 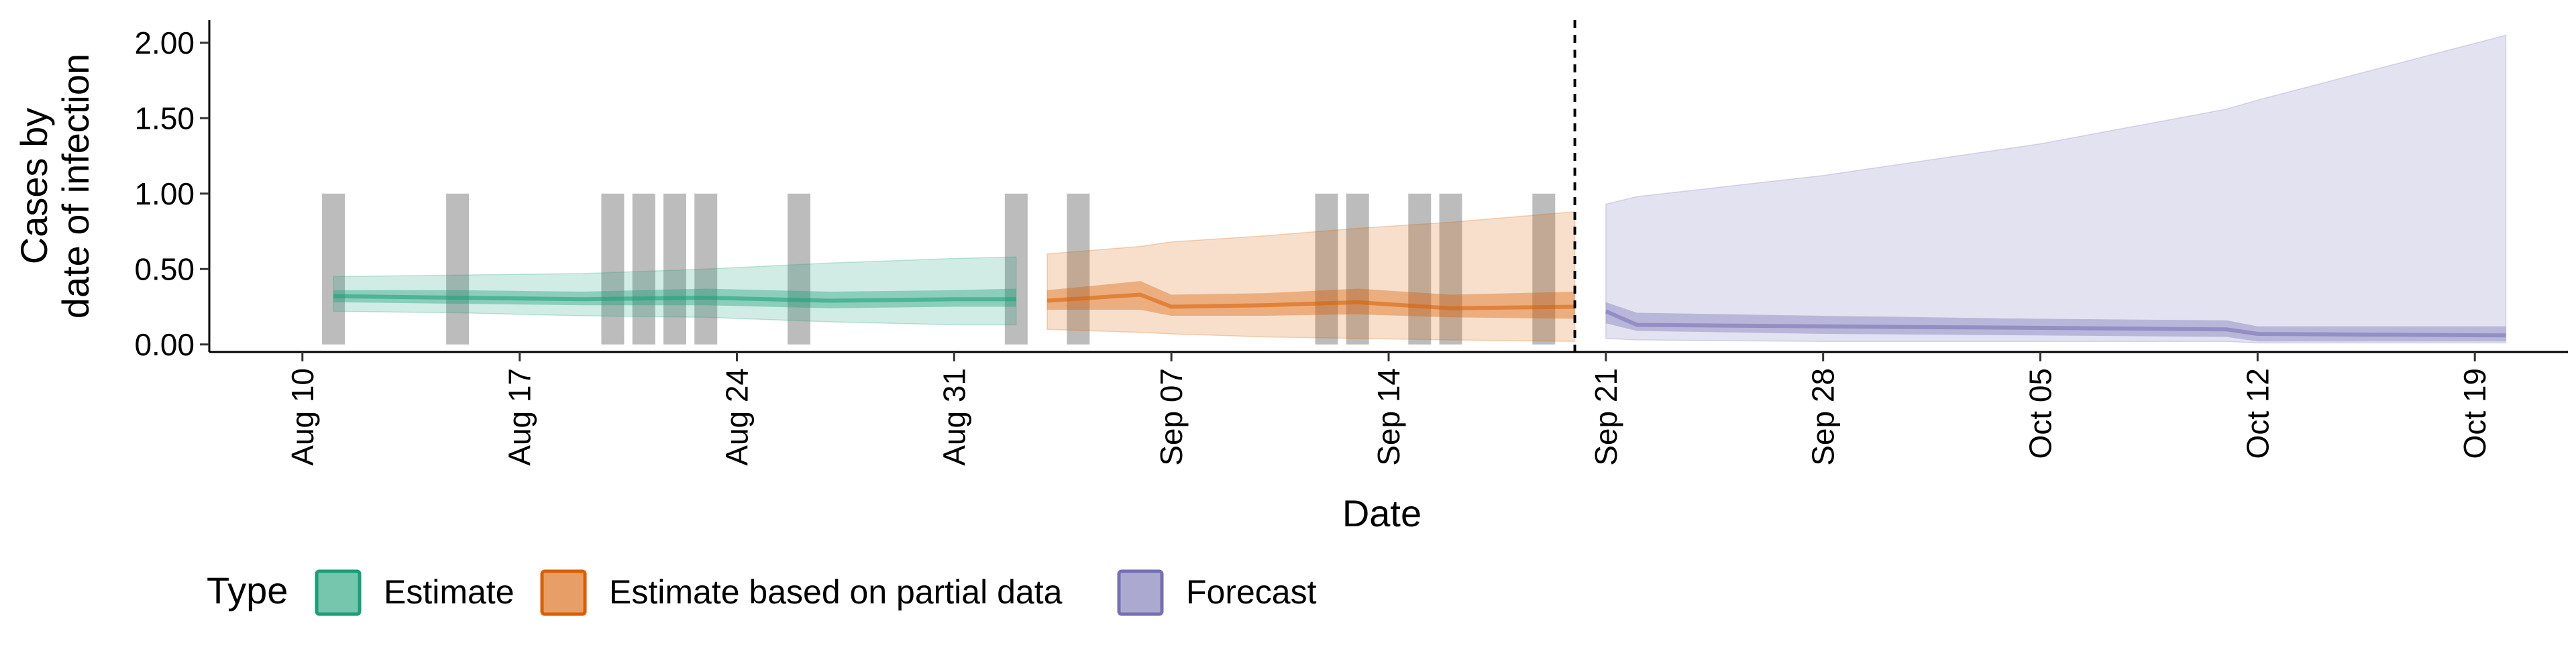 What do you see at coordinates (449, 592) in the screenshot?
I see `legend-label: Estimate` at bounding box center [449, 592].